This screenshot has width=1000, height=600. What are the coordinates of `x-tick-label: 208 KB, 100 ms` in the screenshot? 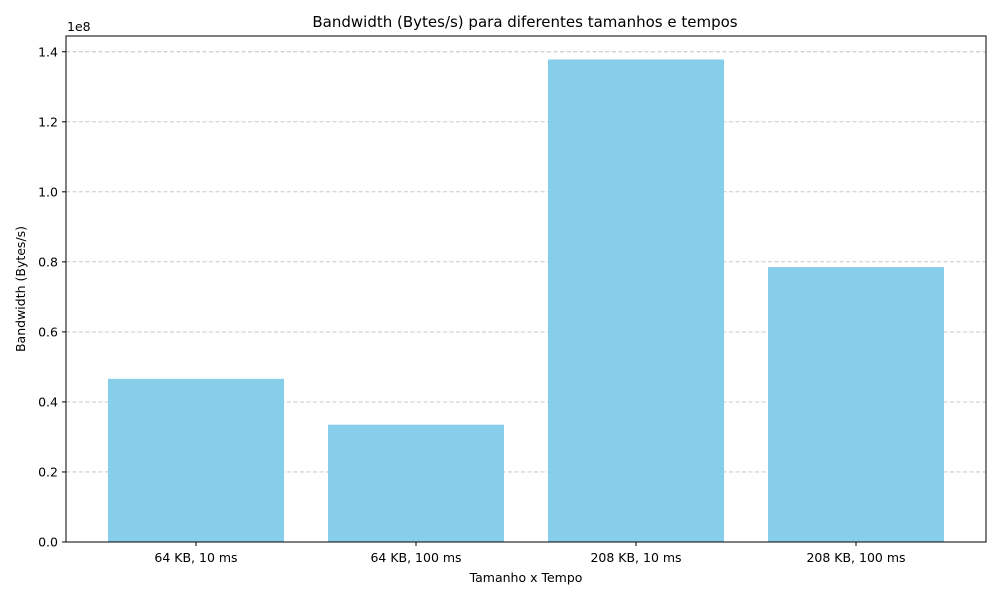 It's located at (855, 557).